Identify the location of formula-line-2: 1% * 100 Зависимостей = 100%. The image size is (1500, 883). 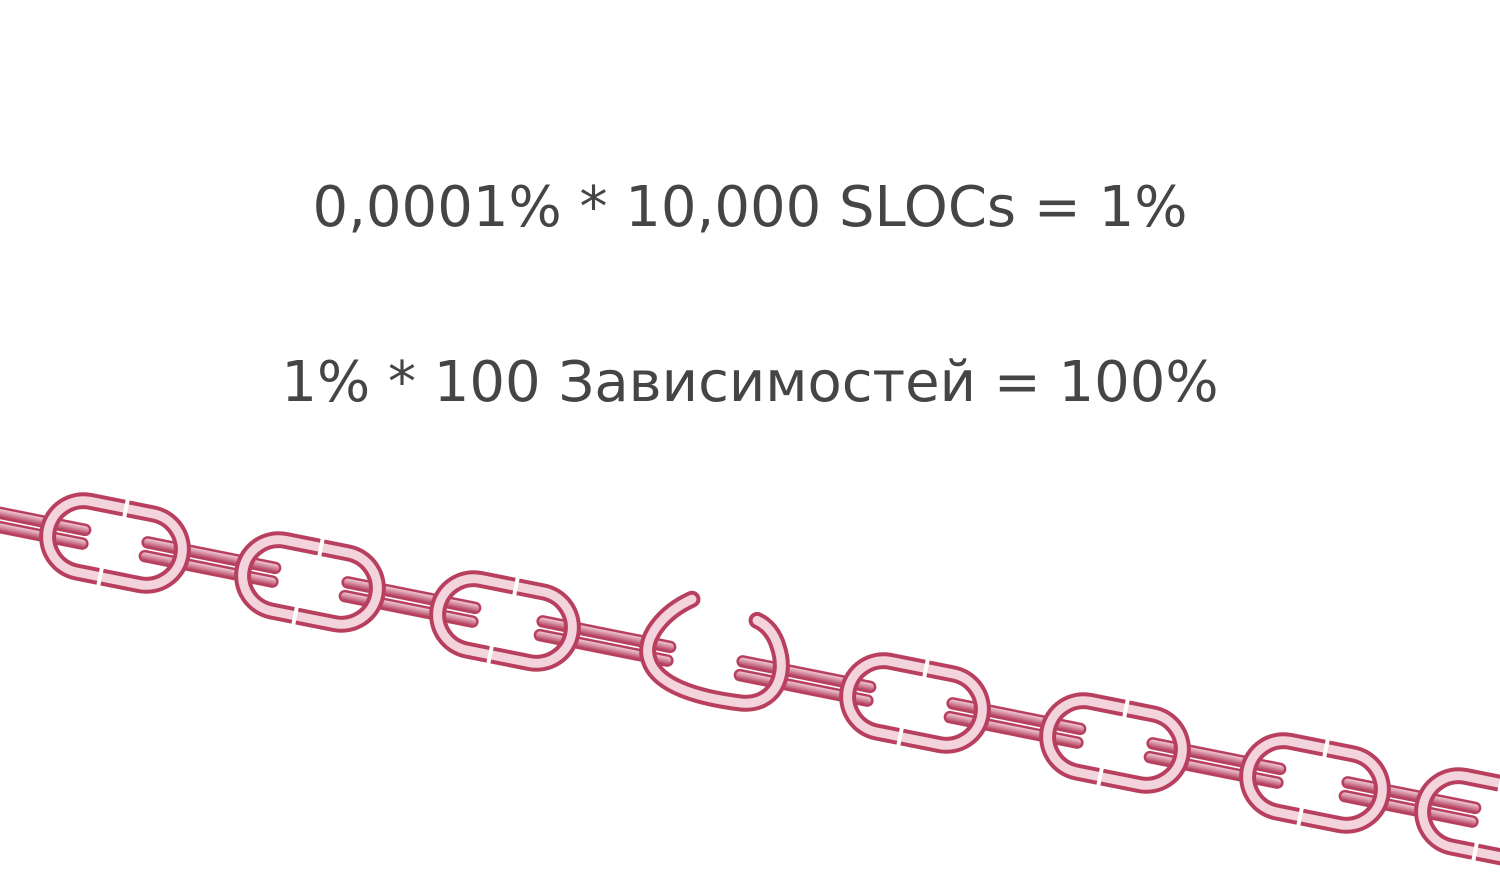
(750, 382).